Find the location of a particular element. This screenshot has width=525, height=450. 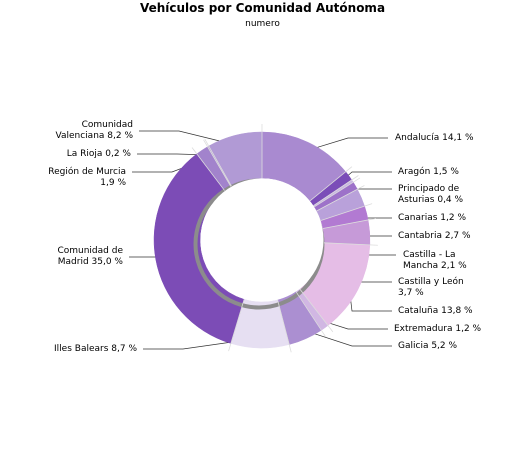

slice-label: Región de Murcia 1,9 % is located at coordinates (87, 178).